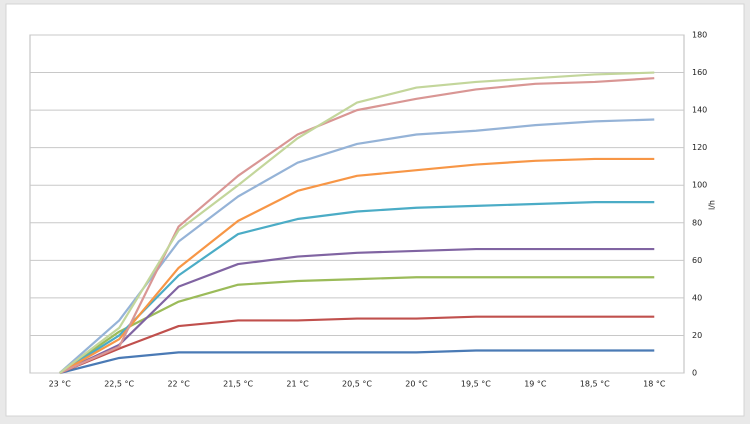 The image size is (750, 424). Describe the element at coordinates (654, 384) in the screenshot. I see `x-tick-label: 18 °C` at that location.